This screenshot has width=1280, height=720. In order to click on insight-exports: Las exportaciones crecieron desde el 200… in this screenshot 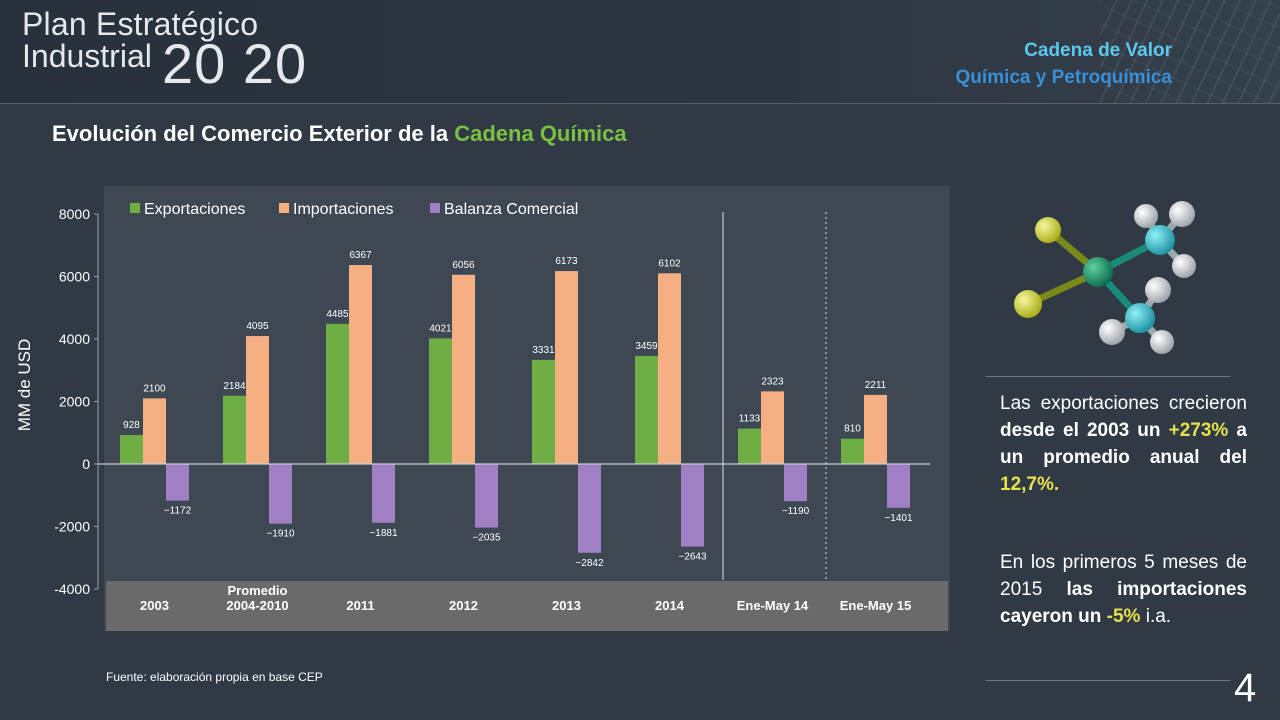, I will do `click(1123, 444)`.